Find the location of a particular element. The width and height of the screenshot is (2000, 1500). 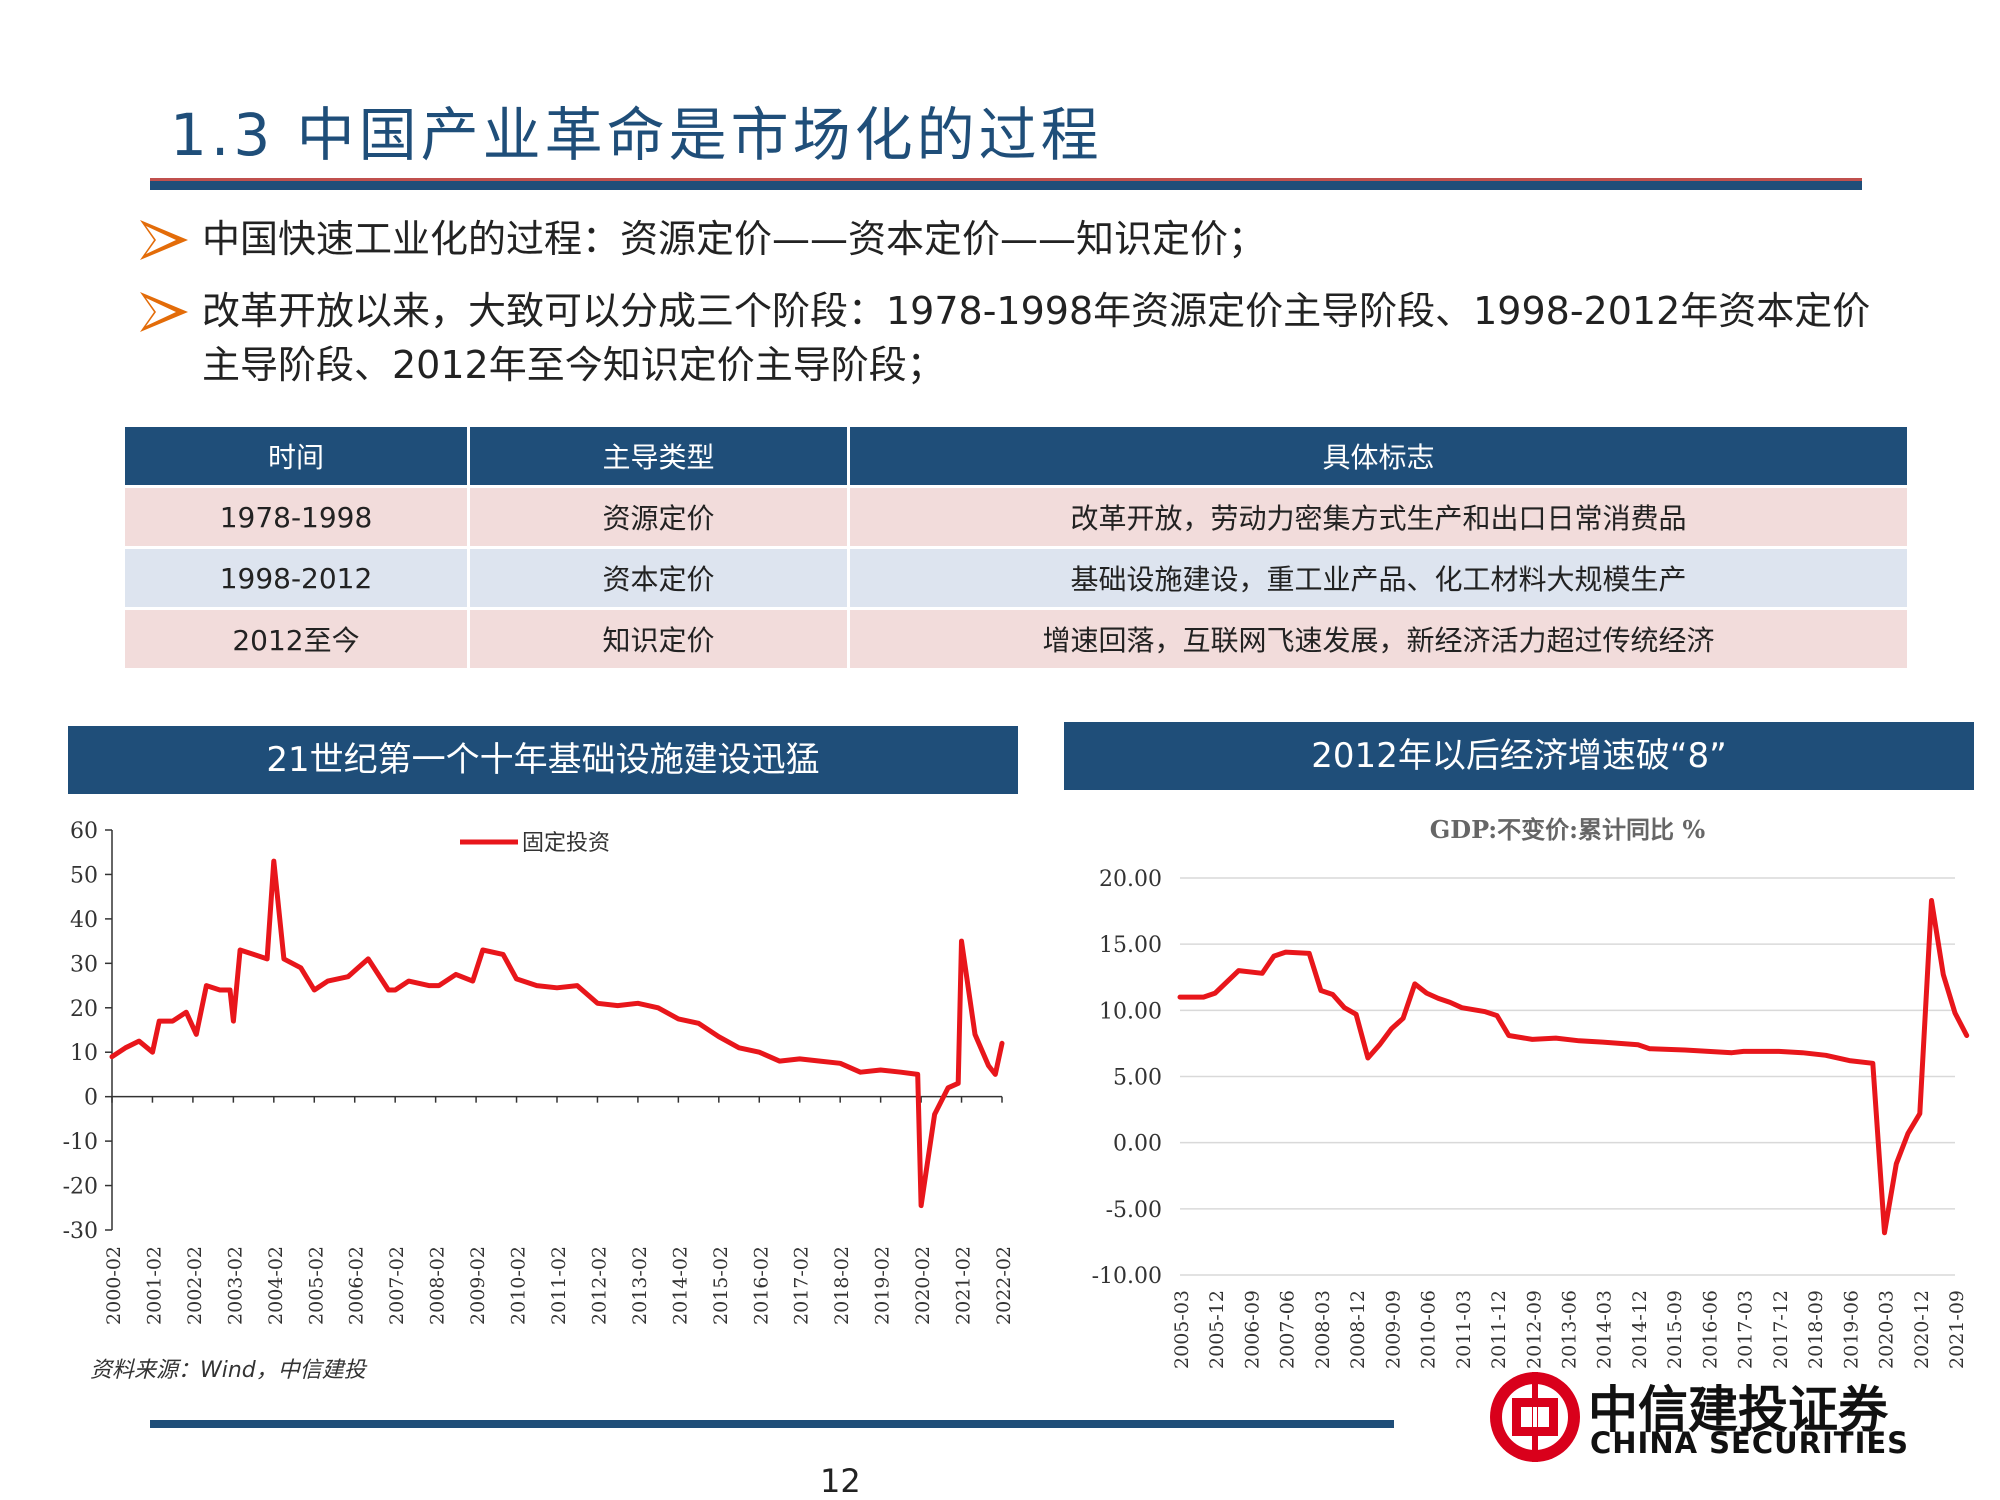

x-tick-label: 2017-03 is located at coordinates (1746, 1329).